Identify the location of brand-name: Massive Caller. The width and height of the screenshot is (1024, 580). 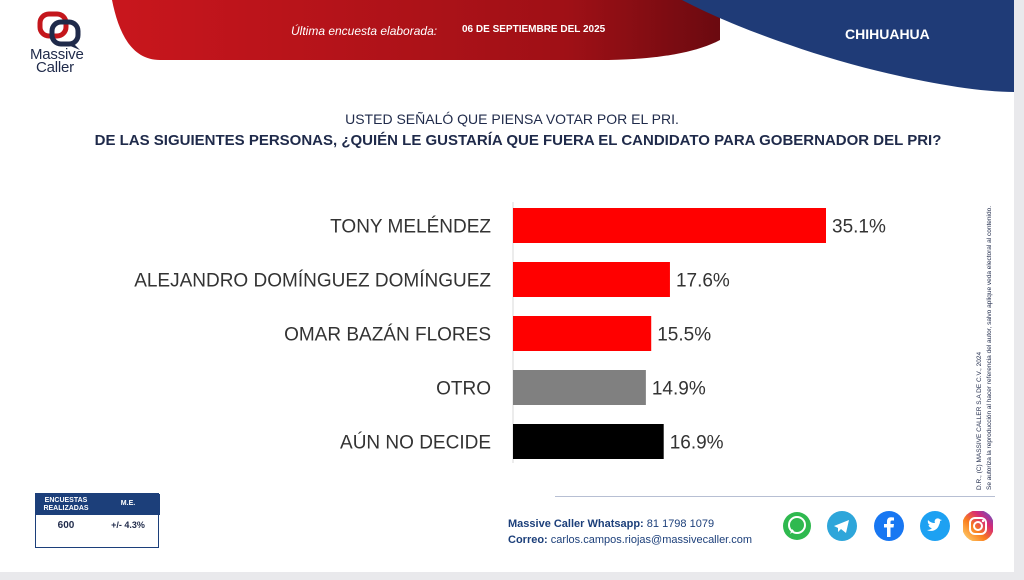
(57, 61).